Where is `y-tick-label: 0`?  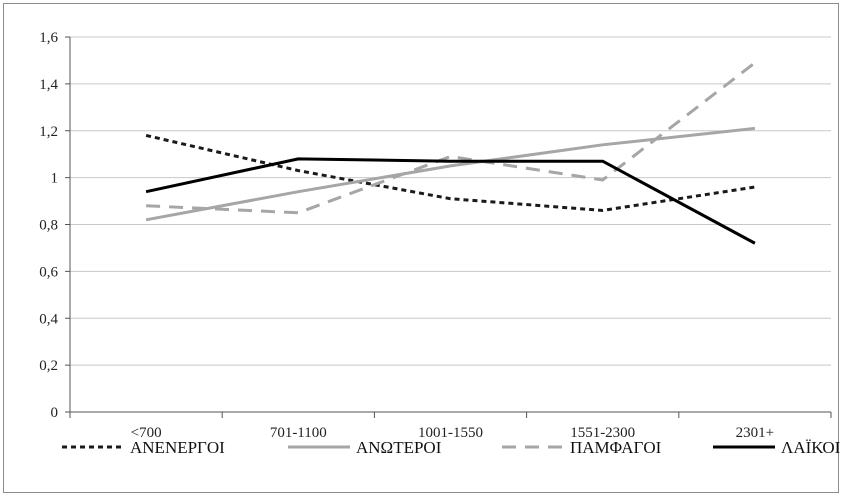 y-tick-label: 0 is located at coordinates (55, 413).